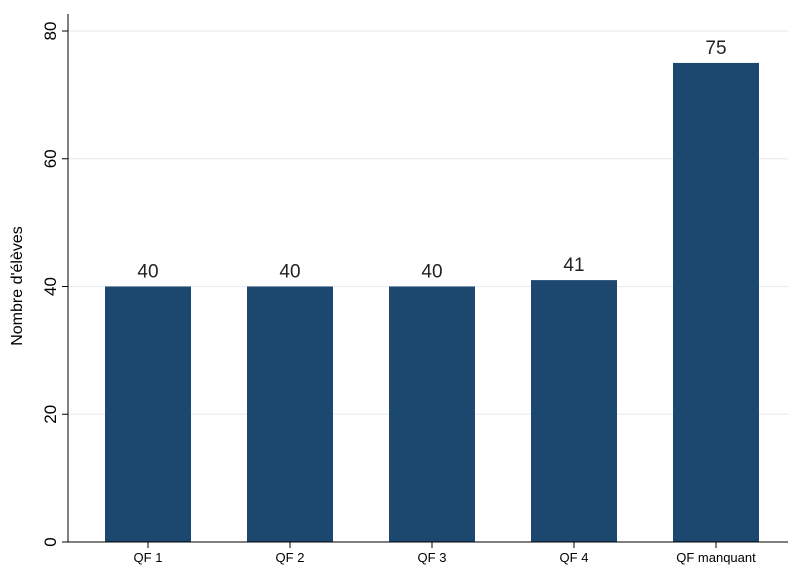 Image resolution: width=795 pixels, height=566 pixels. What do you see at coordinates (50, 541) in the screenshot?
I see `y-tick-label-0: 0` at bounding box center [50, 541].